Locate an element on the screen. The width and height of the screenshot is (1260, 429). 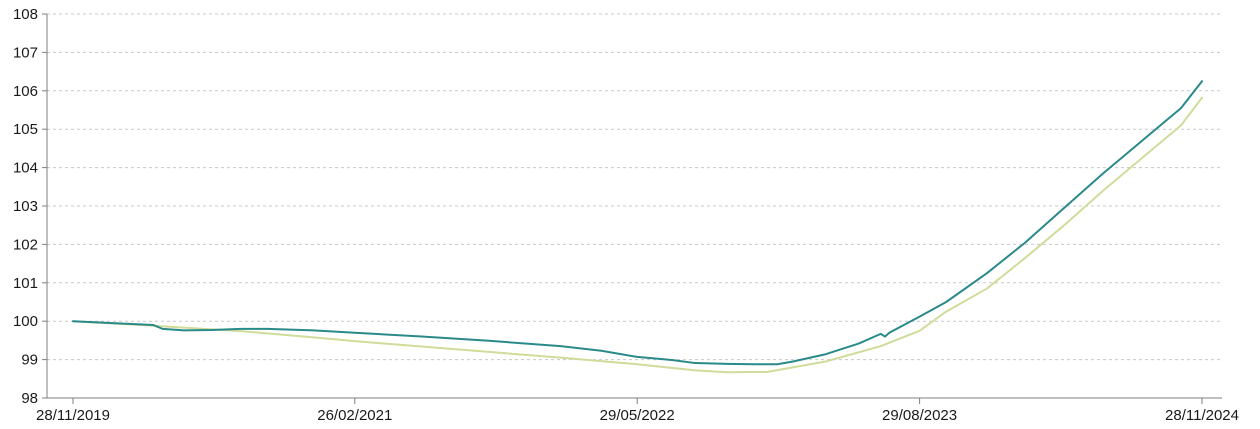
y-tick-label: 98 is located at coordinates (29, 398).